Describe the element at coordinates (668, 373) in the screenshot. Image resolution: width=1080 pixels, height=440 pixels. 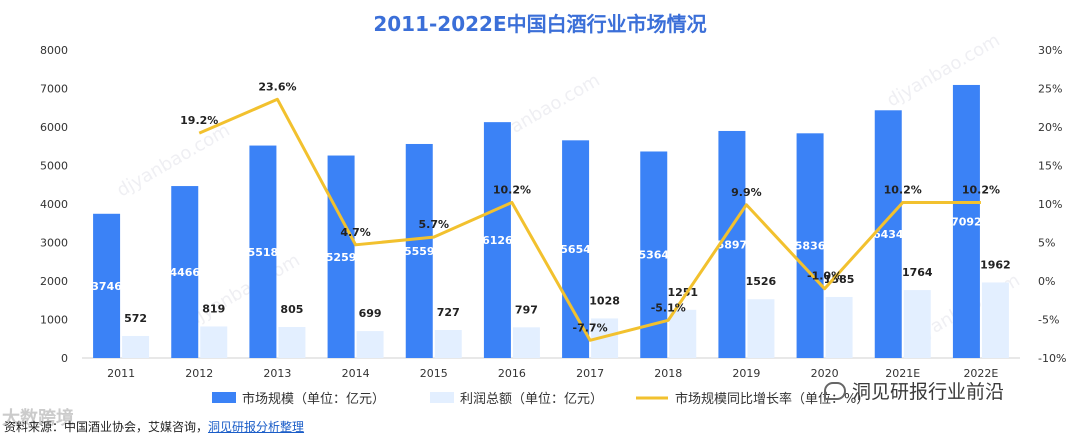
I see `x-tick-label: 2018` at that location.